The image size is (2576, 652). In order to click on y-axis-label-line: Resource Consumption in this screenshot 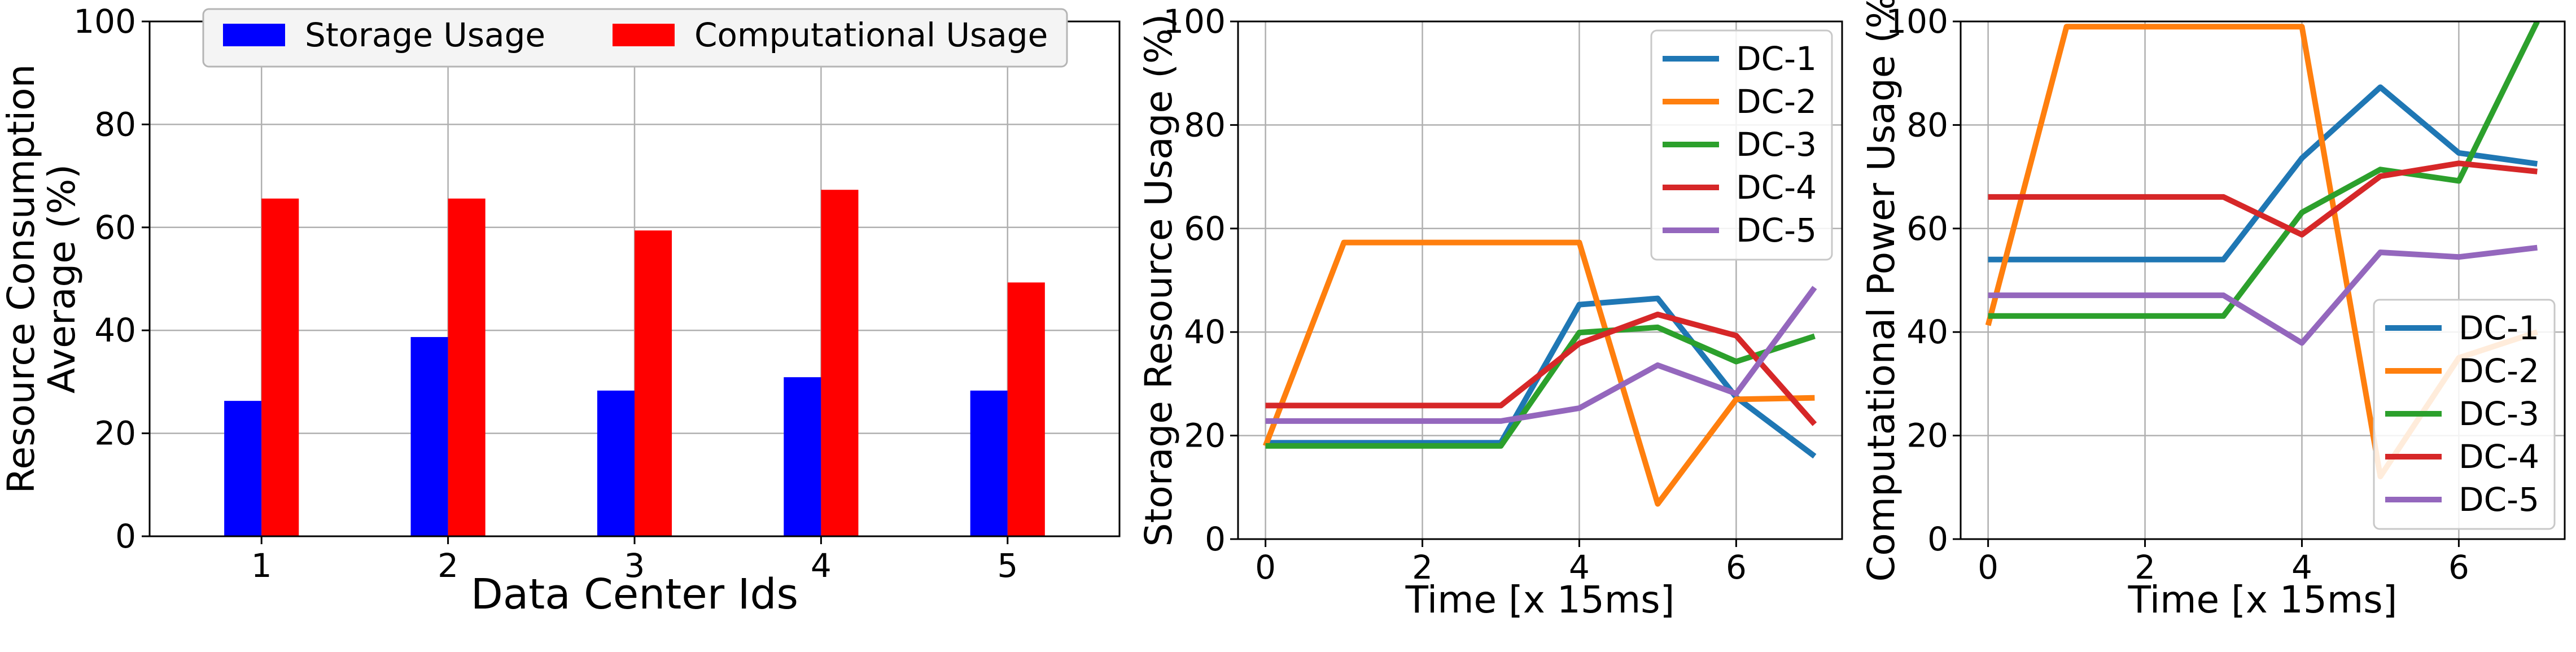, I will do `click(21, 279)`.